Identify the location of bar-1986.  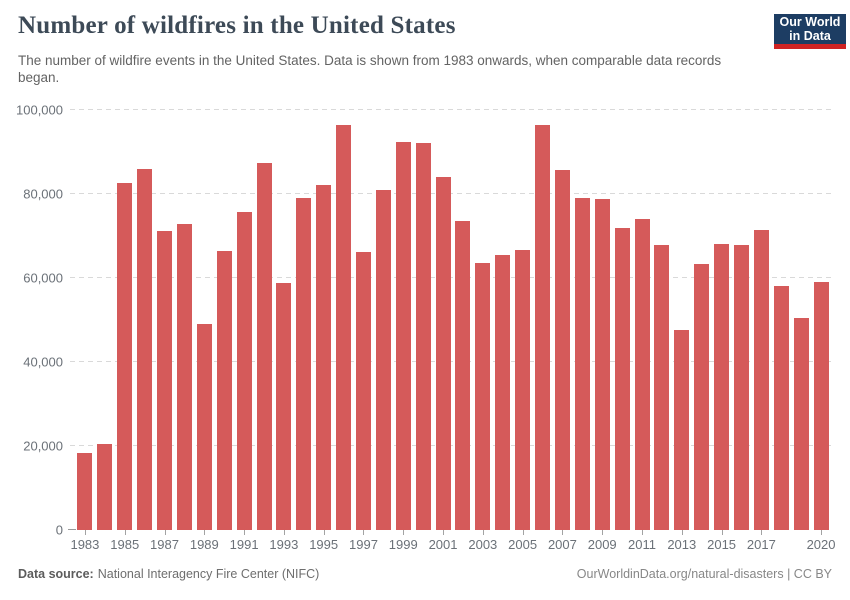
(145, 349).